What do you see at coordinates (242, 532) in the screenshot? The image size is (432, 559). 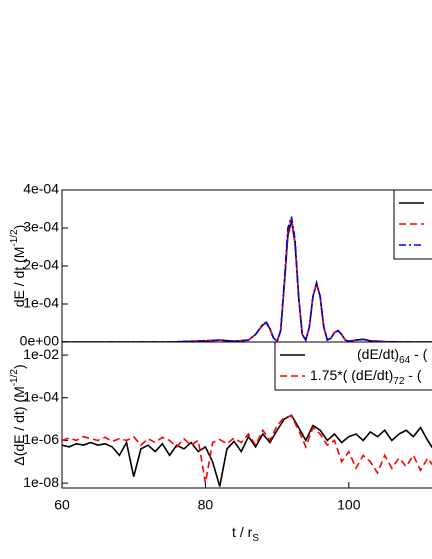 I see `x-axis-label-part: t / r` at bounding box center [242, 532].